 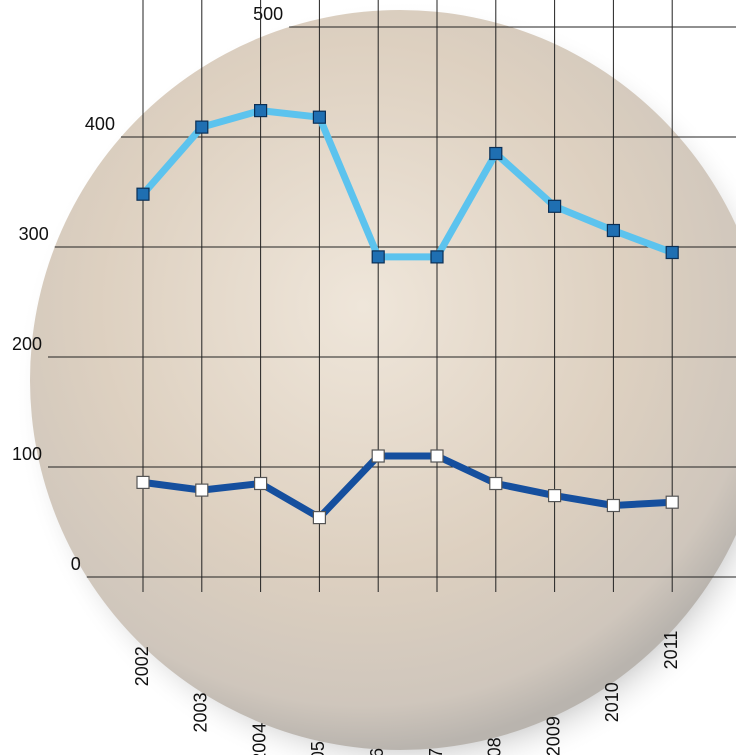 I want to click on x-tick-label: 2010, so click(x=612, y=702).